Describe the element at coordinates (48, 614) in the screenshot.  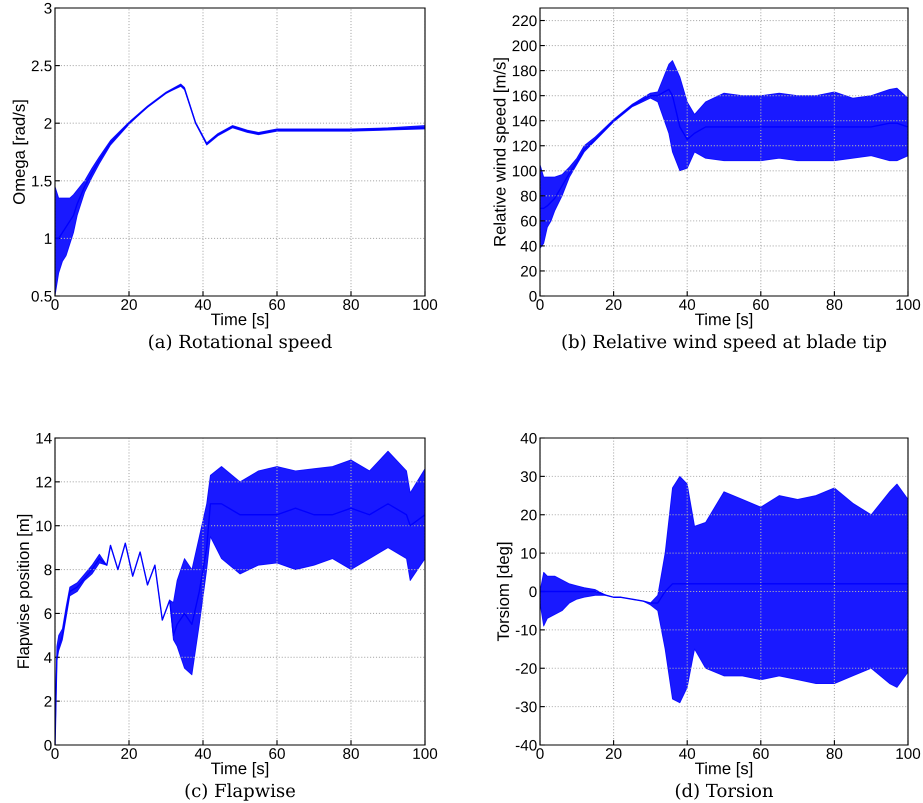
I see `y-tick-label: 6` at that location.